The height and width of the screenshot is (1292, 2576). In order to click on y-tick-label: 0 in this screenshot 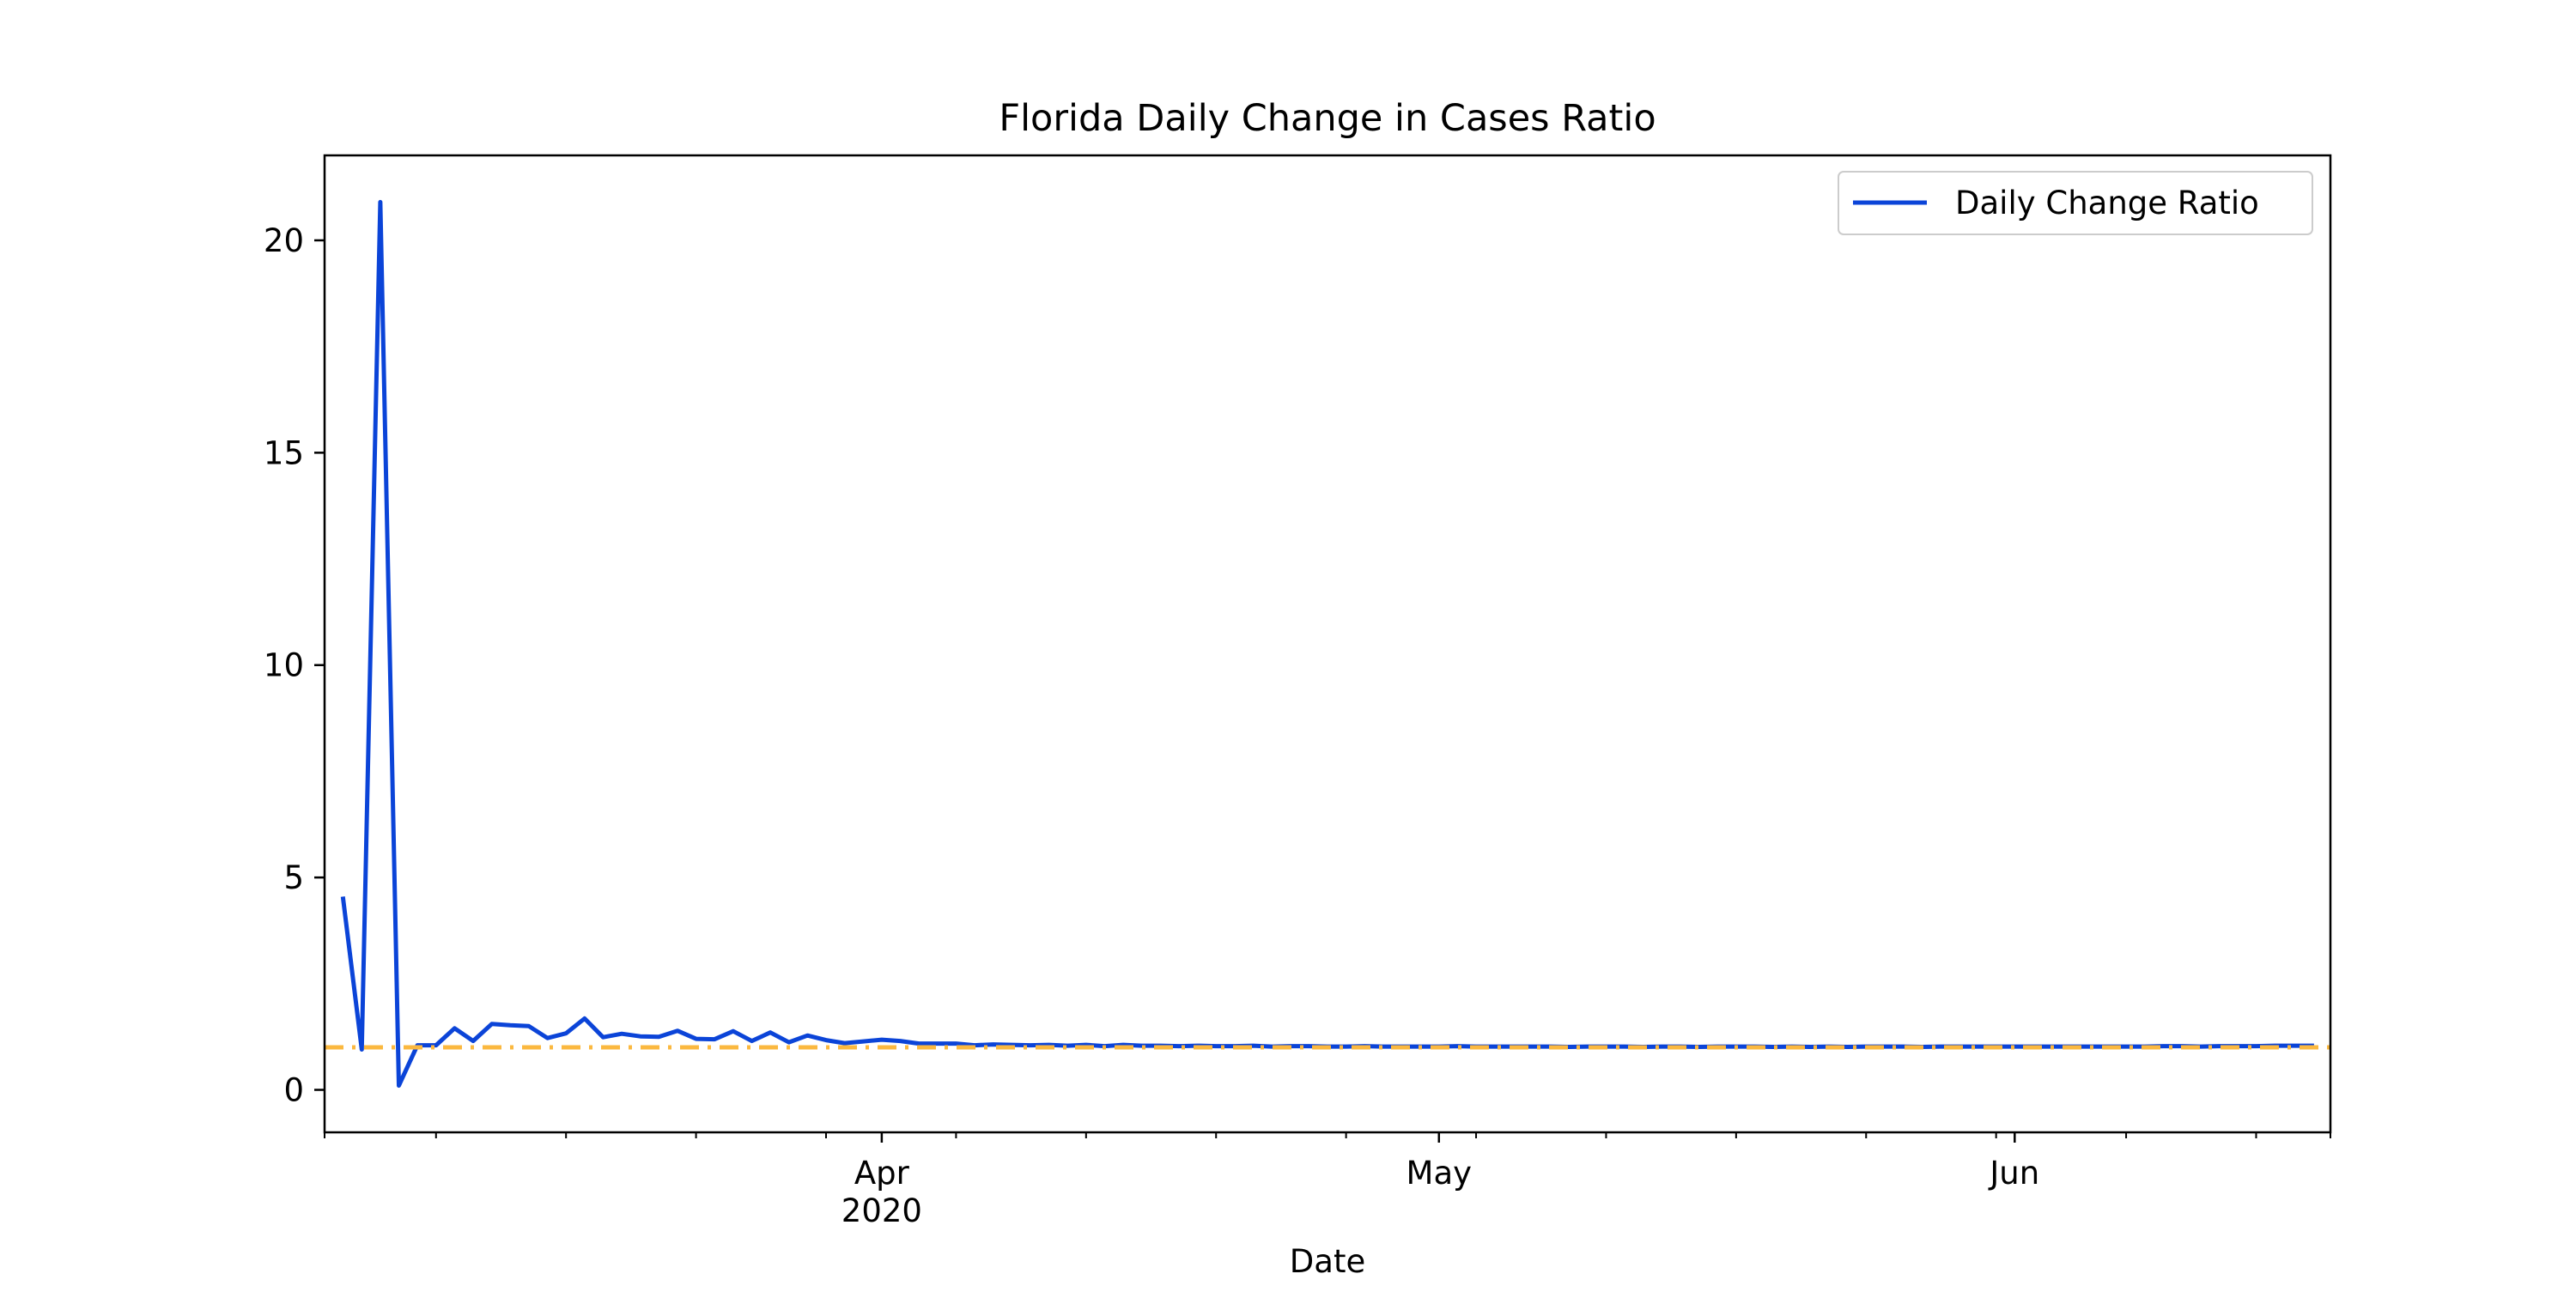, I will do `click(293, 1090)`.